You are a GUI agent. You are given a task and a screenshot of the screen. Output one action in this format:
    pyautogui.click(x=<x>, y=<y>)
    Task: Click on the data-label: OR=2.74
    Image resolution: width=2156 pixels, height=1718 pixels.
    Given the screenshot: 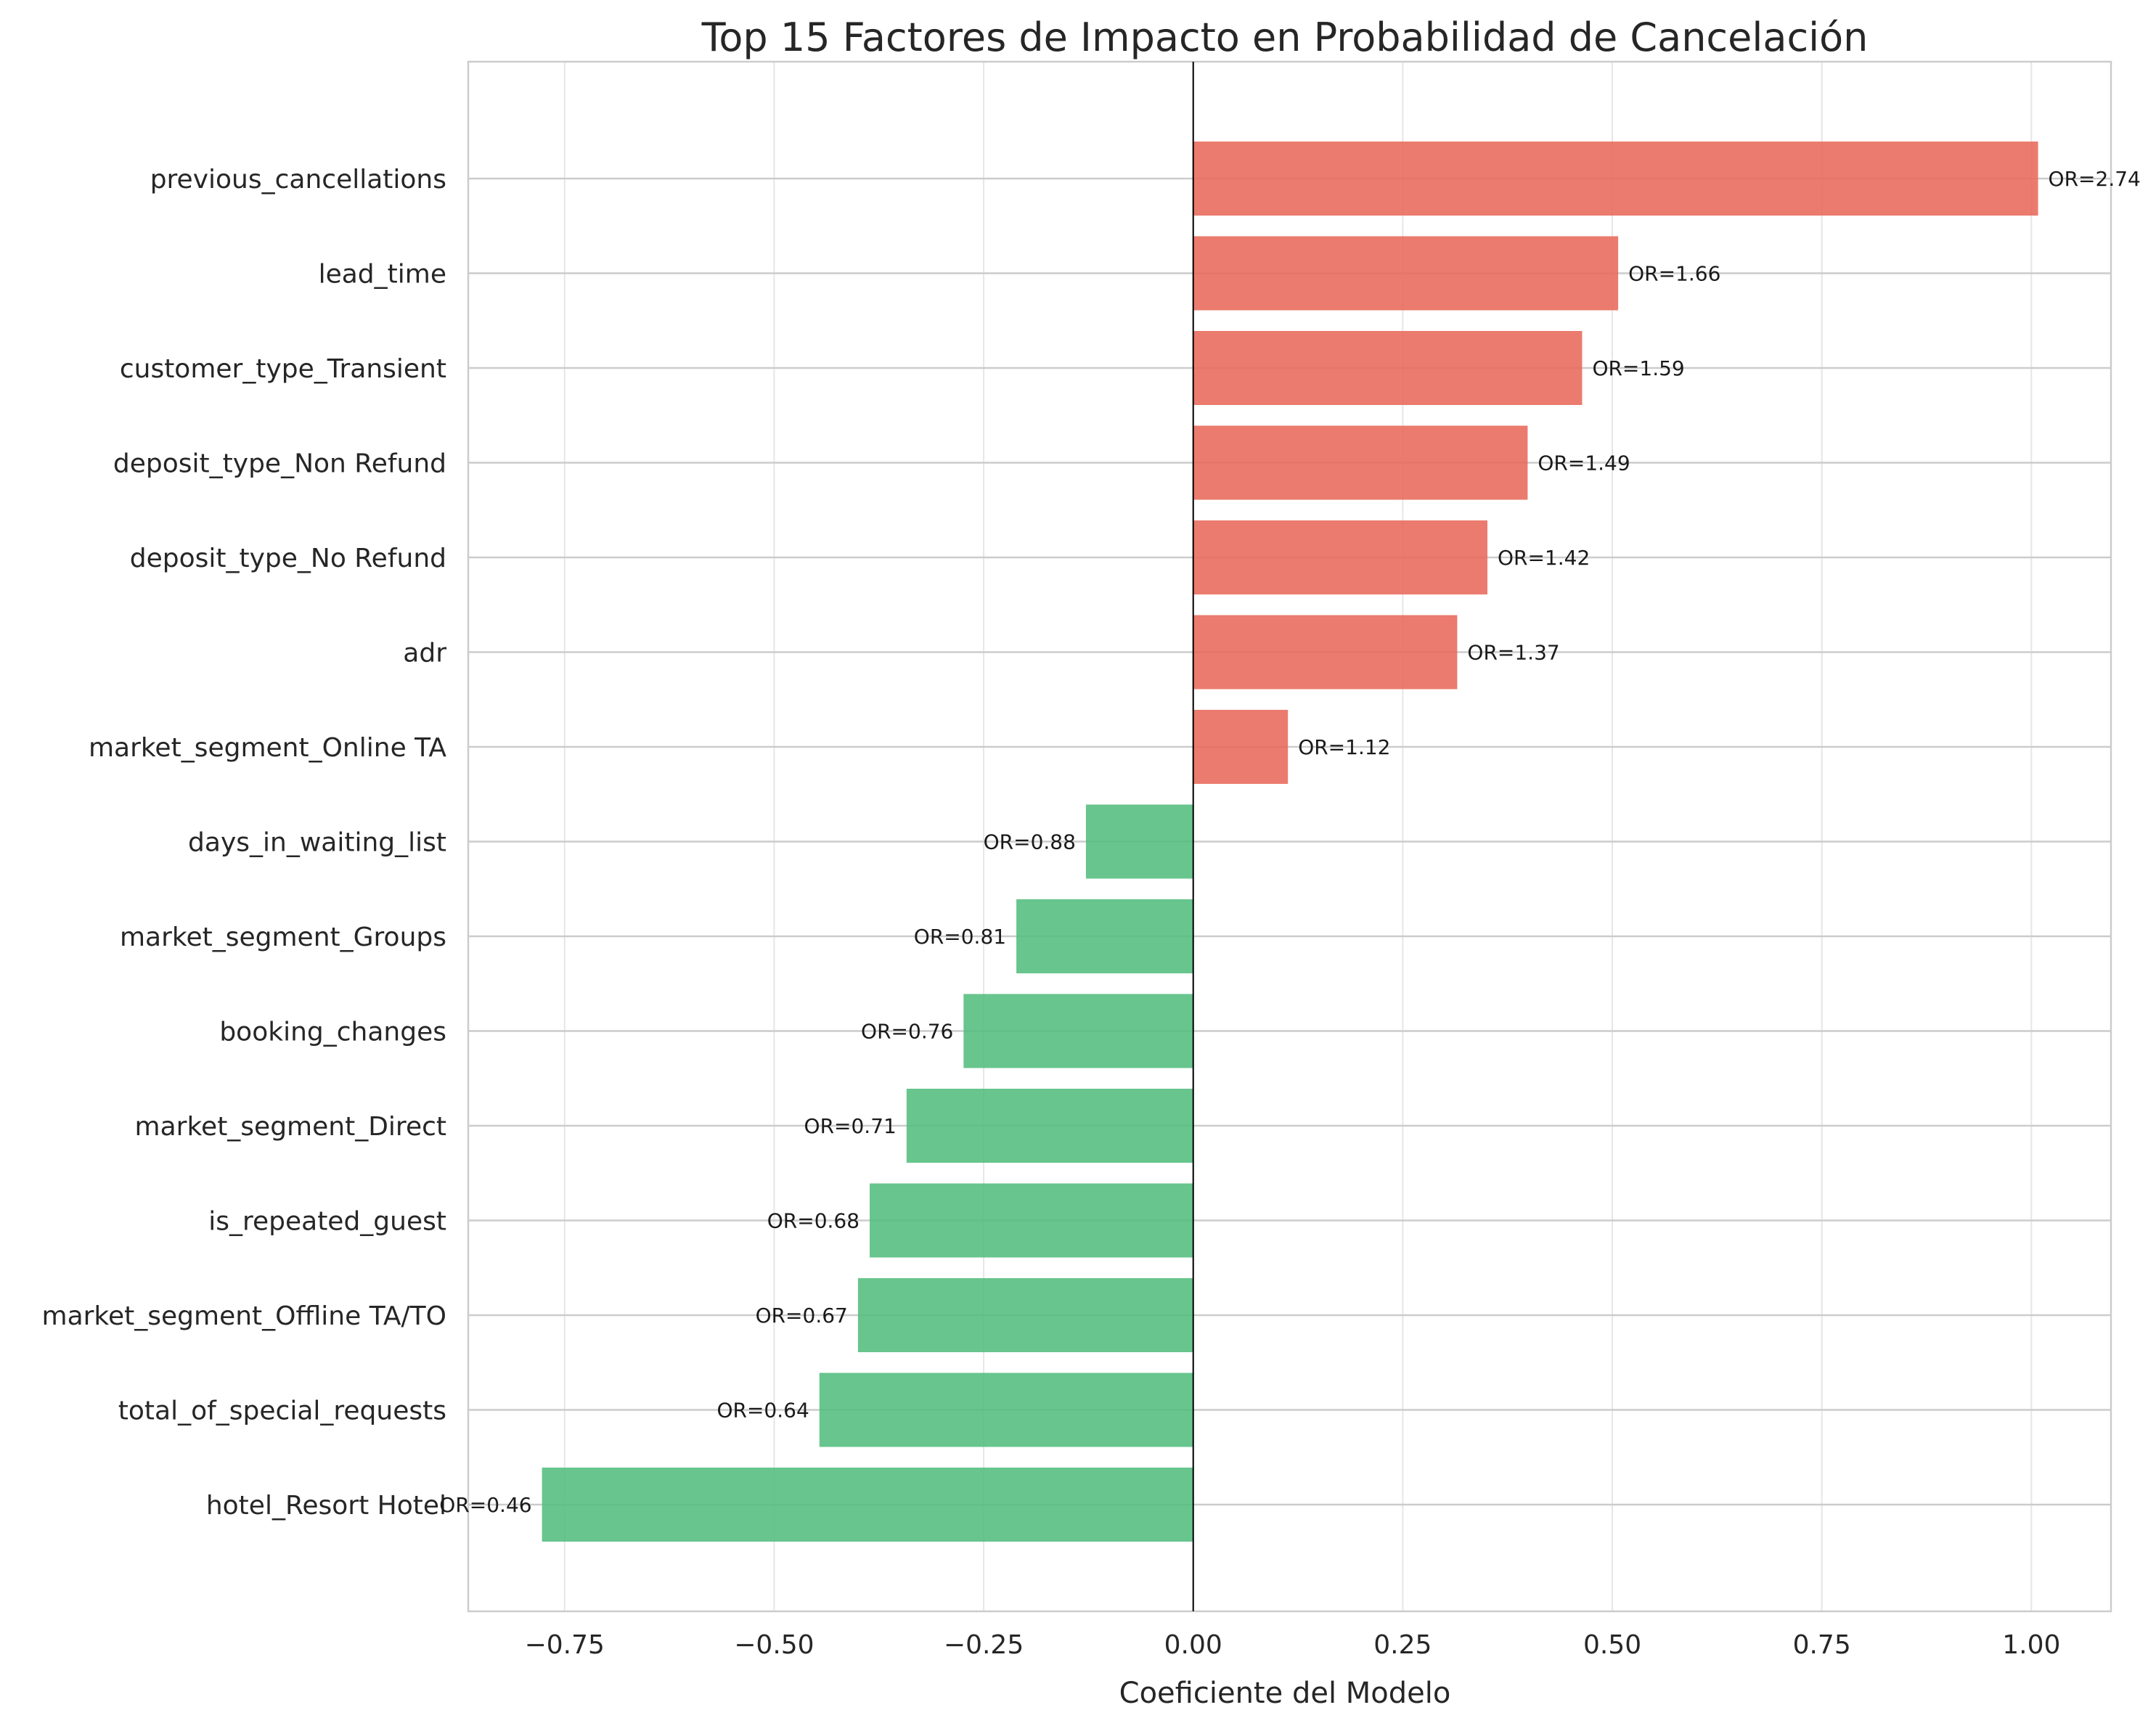 What is the action you would take?
    pyautogui.click(x=2095, y=179)
    